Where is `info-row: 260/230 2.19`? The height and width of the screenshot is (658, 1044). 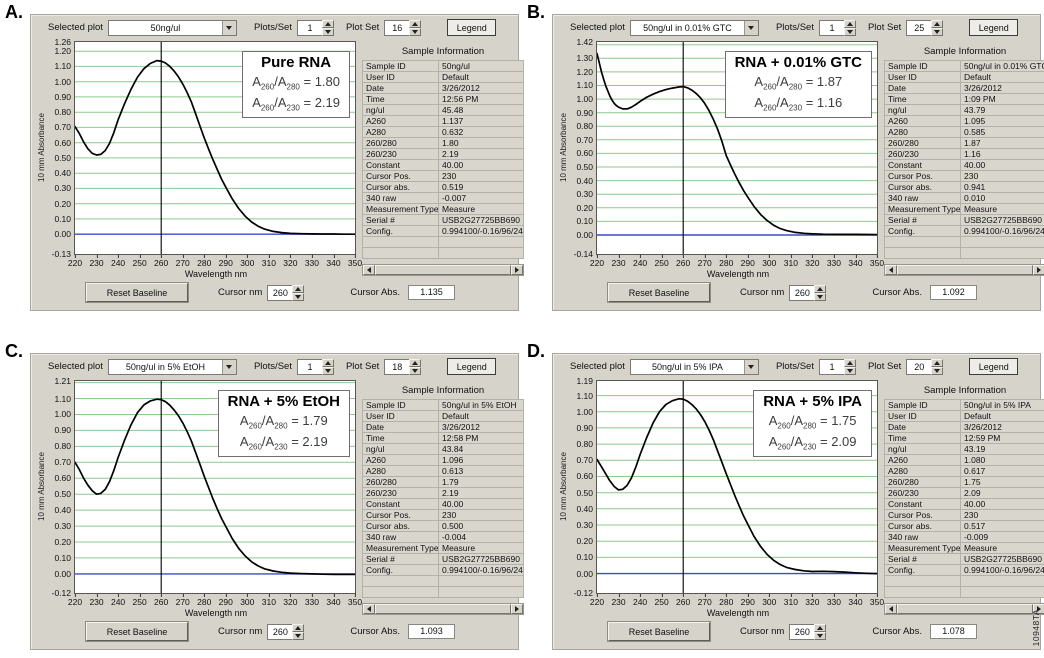
info-row: 260/230 2.19 is located at coordinates (443, 493).